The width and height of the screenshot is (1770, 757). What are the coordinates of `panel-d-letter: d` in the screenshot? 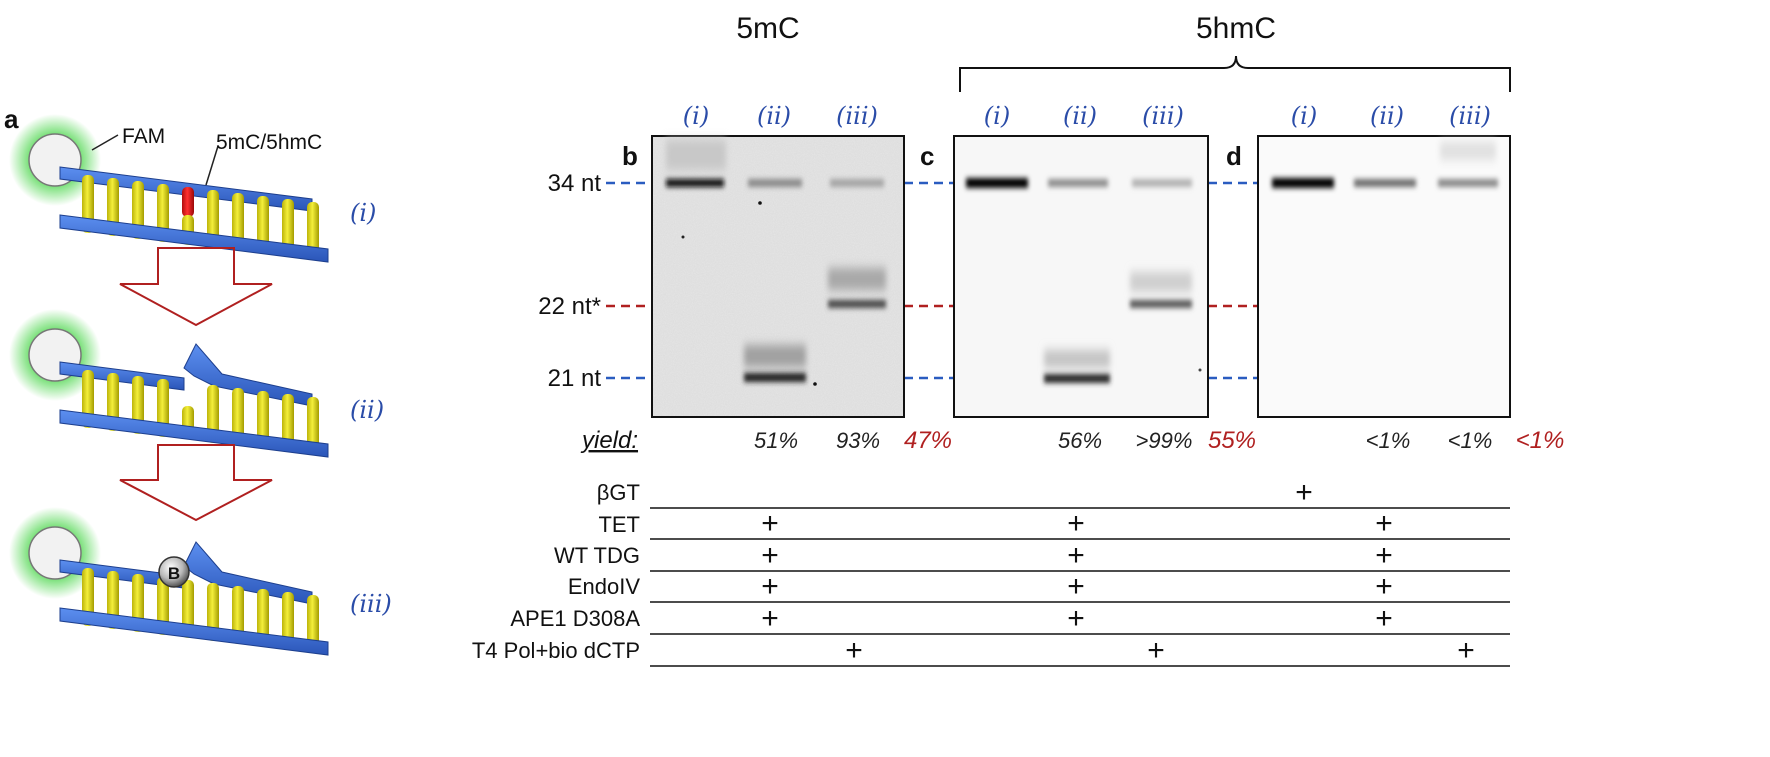 It's located at (1234, 156).